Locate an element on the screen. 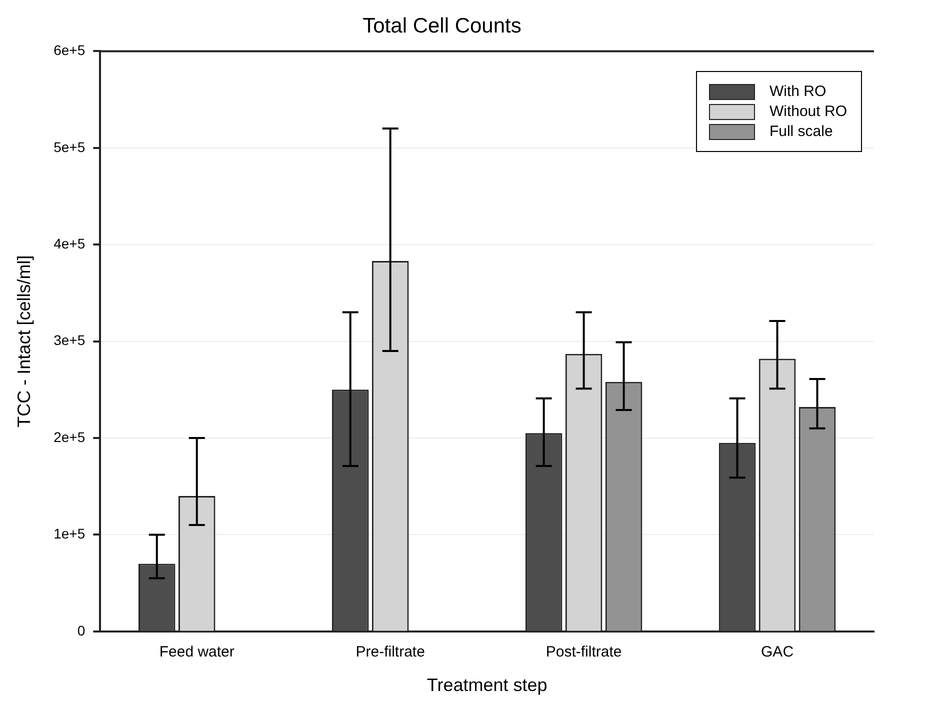 The height and width of the screenshot is (711, 934). x-axis-title: Treatment step is located at coordinates (487, 685).